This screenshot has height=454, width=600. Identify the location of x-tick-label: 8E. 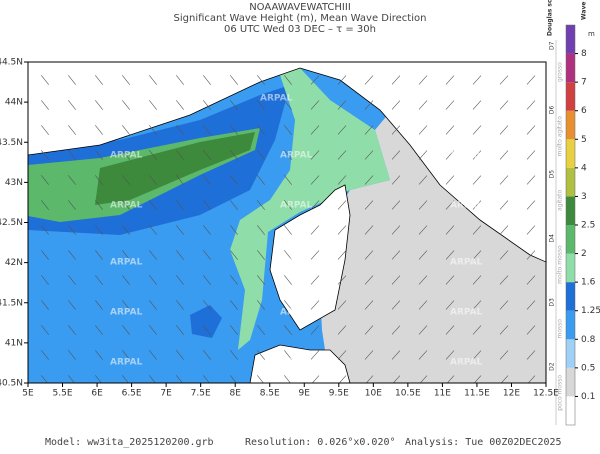
(235, 394).